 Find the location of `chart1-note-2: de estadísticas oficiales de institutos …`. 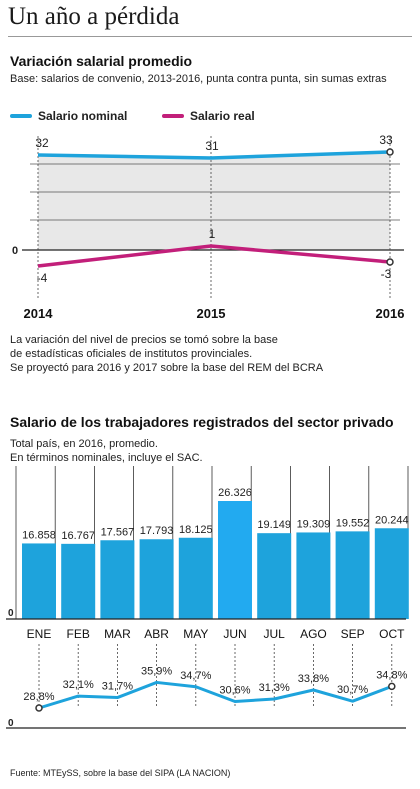

chart1-note-2: de estadísticas oficiales de institutos … is located at coordinates (131, 354).